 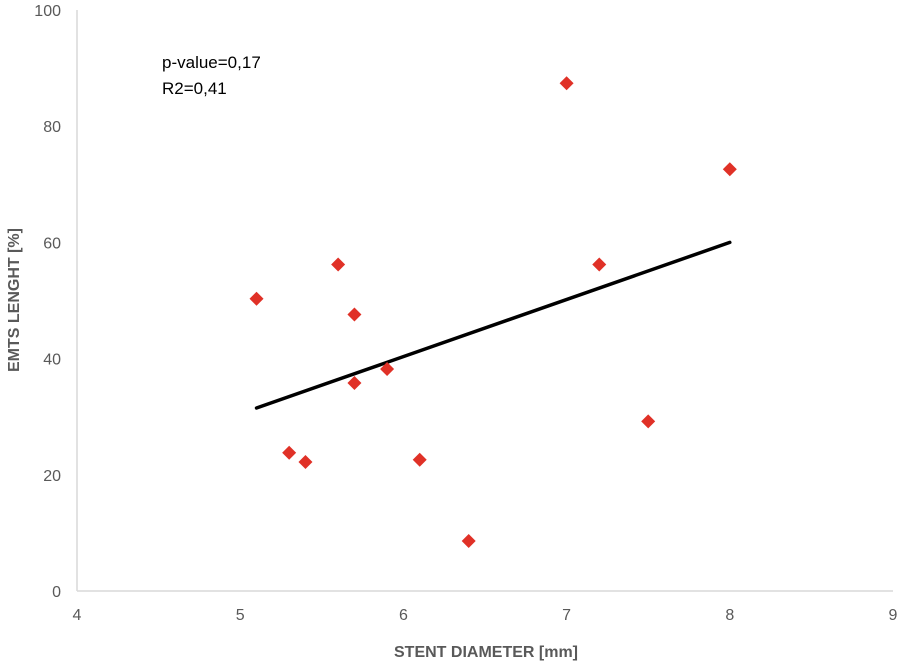 I want to click on x-tick-label: 4, so click(x=77, y=615).